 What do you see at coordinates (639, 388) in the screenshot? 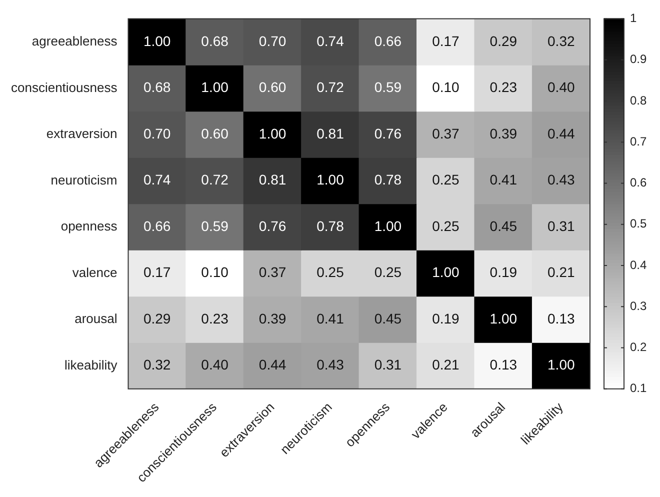
I see `color-bar-label: 0.1` at bounding box center [639, 388].